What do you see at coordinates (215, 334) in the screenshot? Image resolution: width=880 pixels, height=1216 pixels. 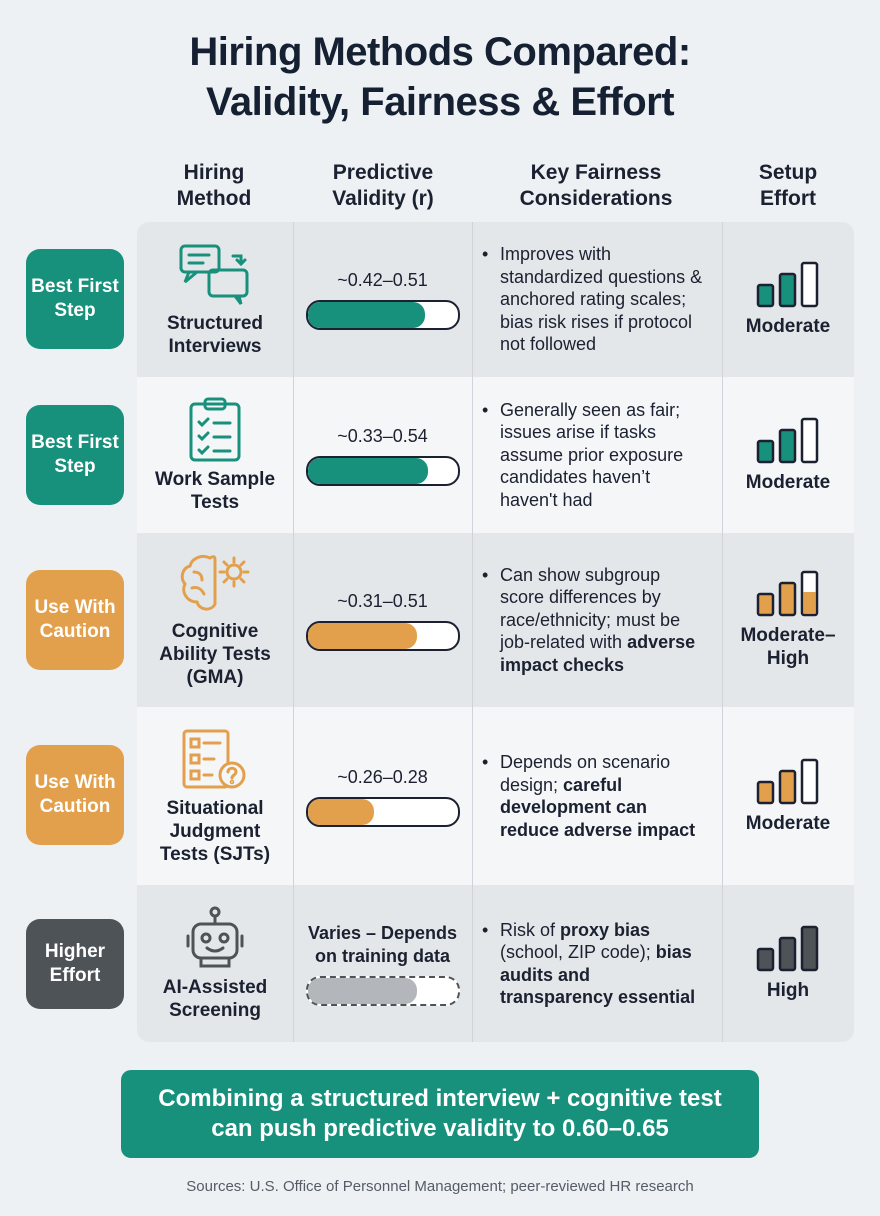 I see `method-name: Structured Interviews` at bounding box center [215, 334].